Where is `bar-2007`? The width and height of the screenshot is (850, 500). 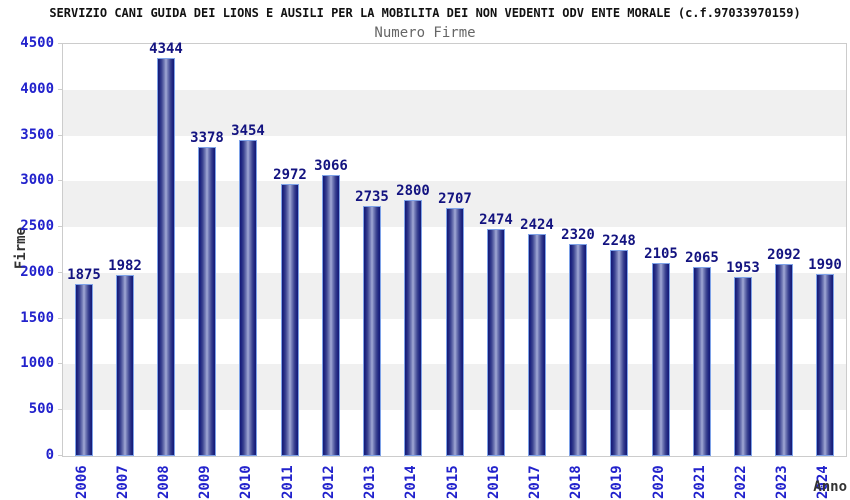 bar-2007 is located at coordinates (125, 365).